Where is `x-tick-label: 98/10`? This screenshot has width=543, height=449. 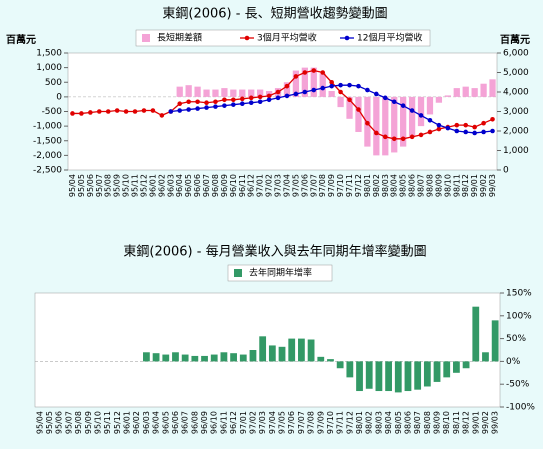 x-tick-label: 98/10 is located at coordinates (447, 185).